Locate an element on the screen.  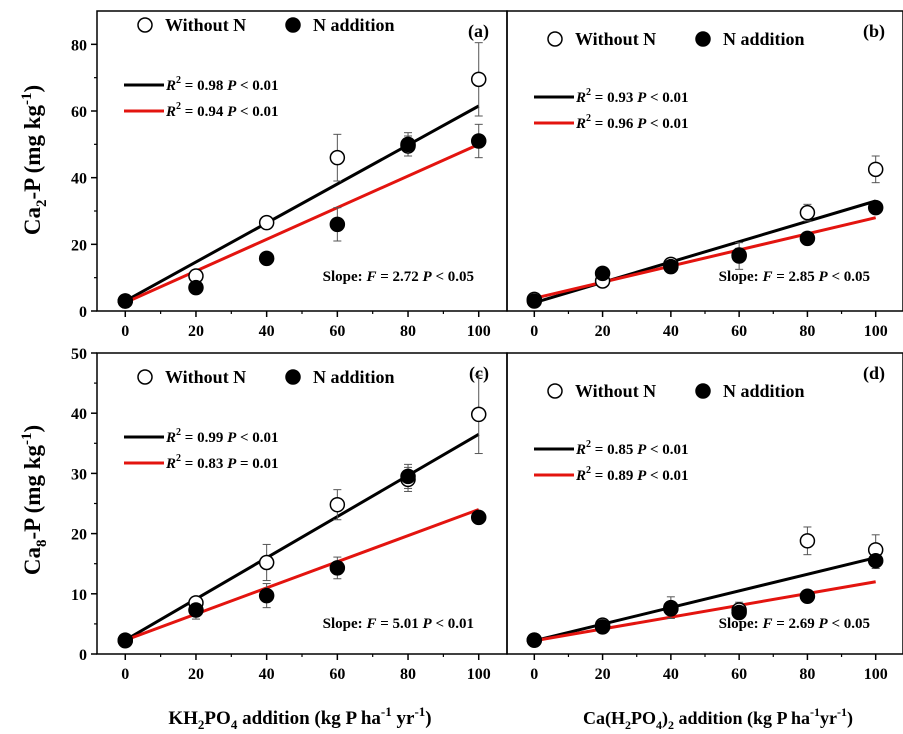
panel-label: (c) is located at coordinates (479, 373).